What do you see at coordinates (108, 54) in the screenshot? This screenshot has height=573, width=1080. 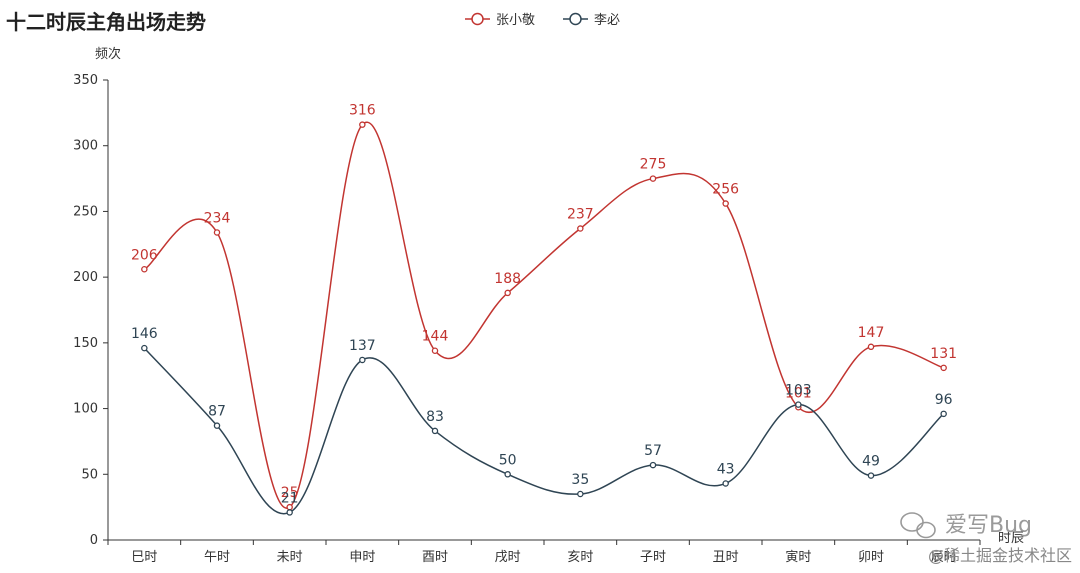 I see `y-axis-label: 频次` at bounding box center [108, 54].